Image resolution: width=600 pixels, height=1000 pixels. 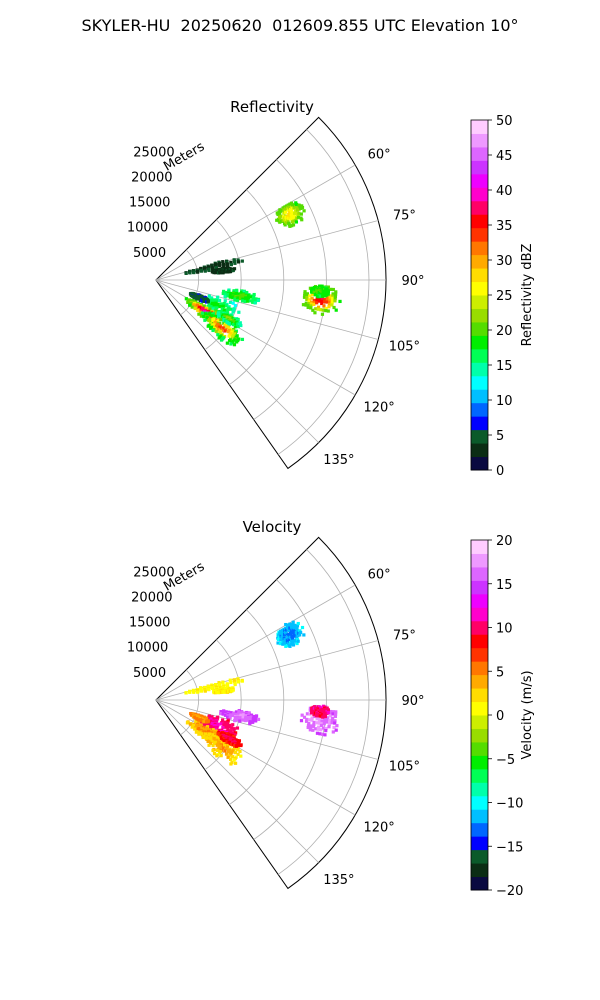 I want to click on colorbar-label: Velocity (m/s), so click(x=527, y=714).